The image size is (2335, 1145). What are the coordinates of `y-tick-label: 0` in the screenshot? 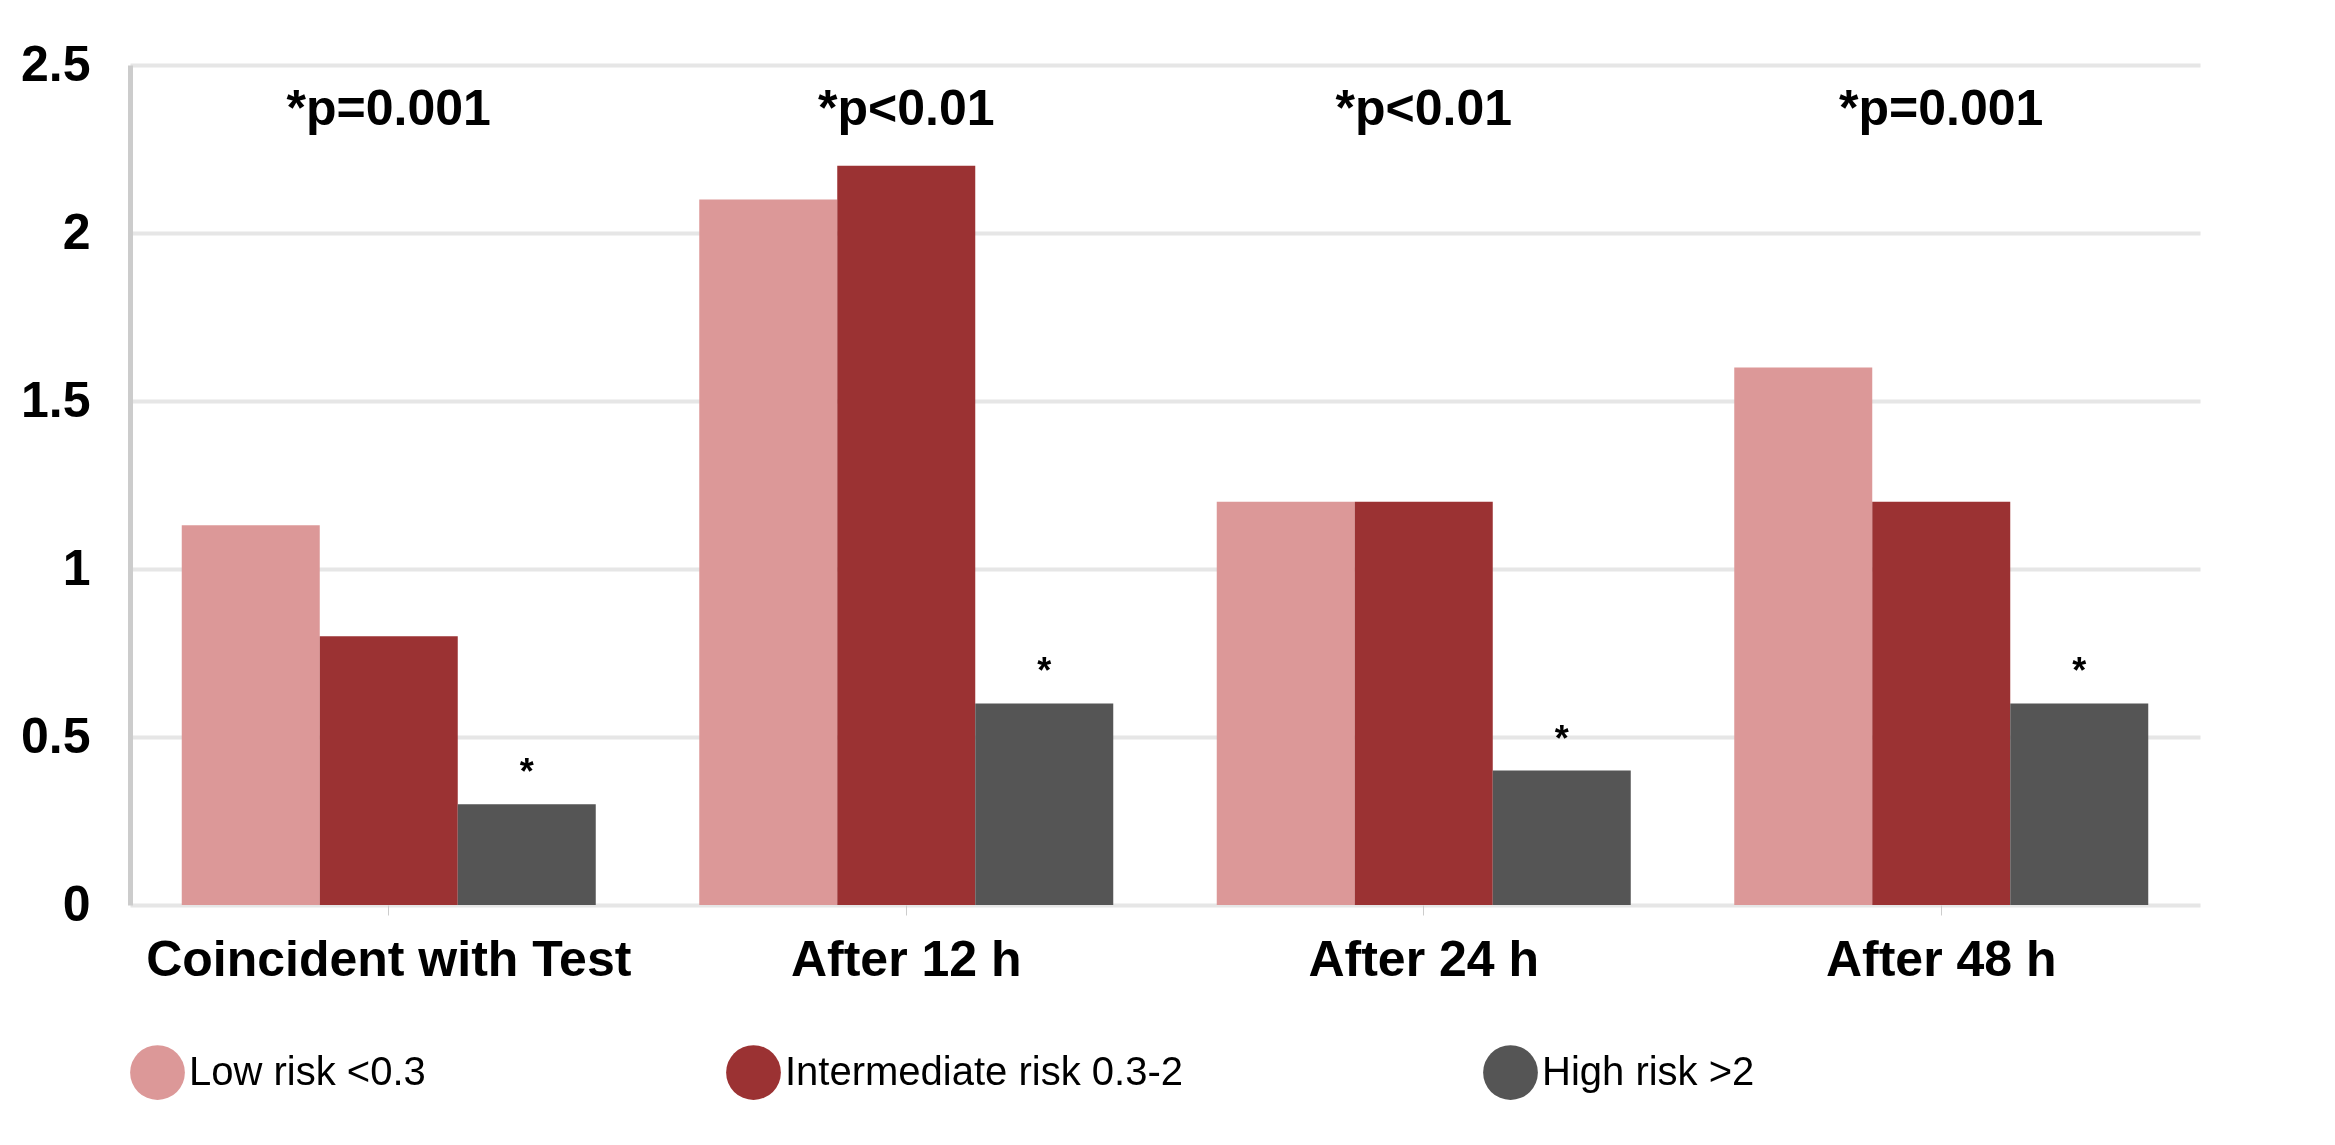 It's located at (76, 903).